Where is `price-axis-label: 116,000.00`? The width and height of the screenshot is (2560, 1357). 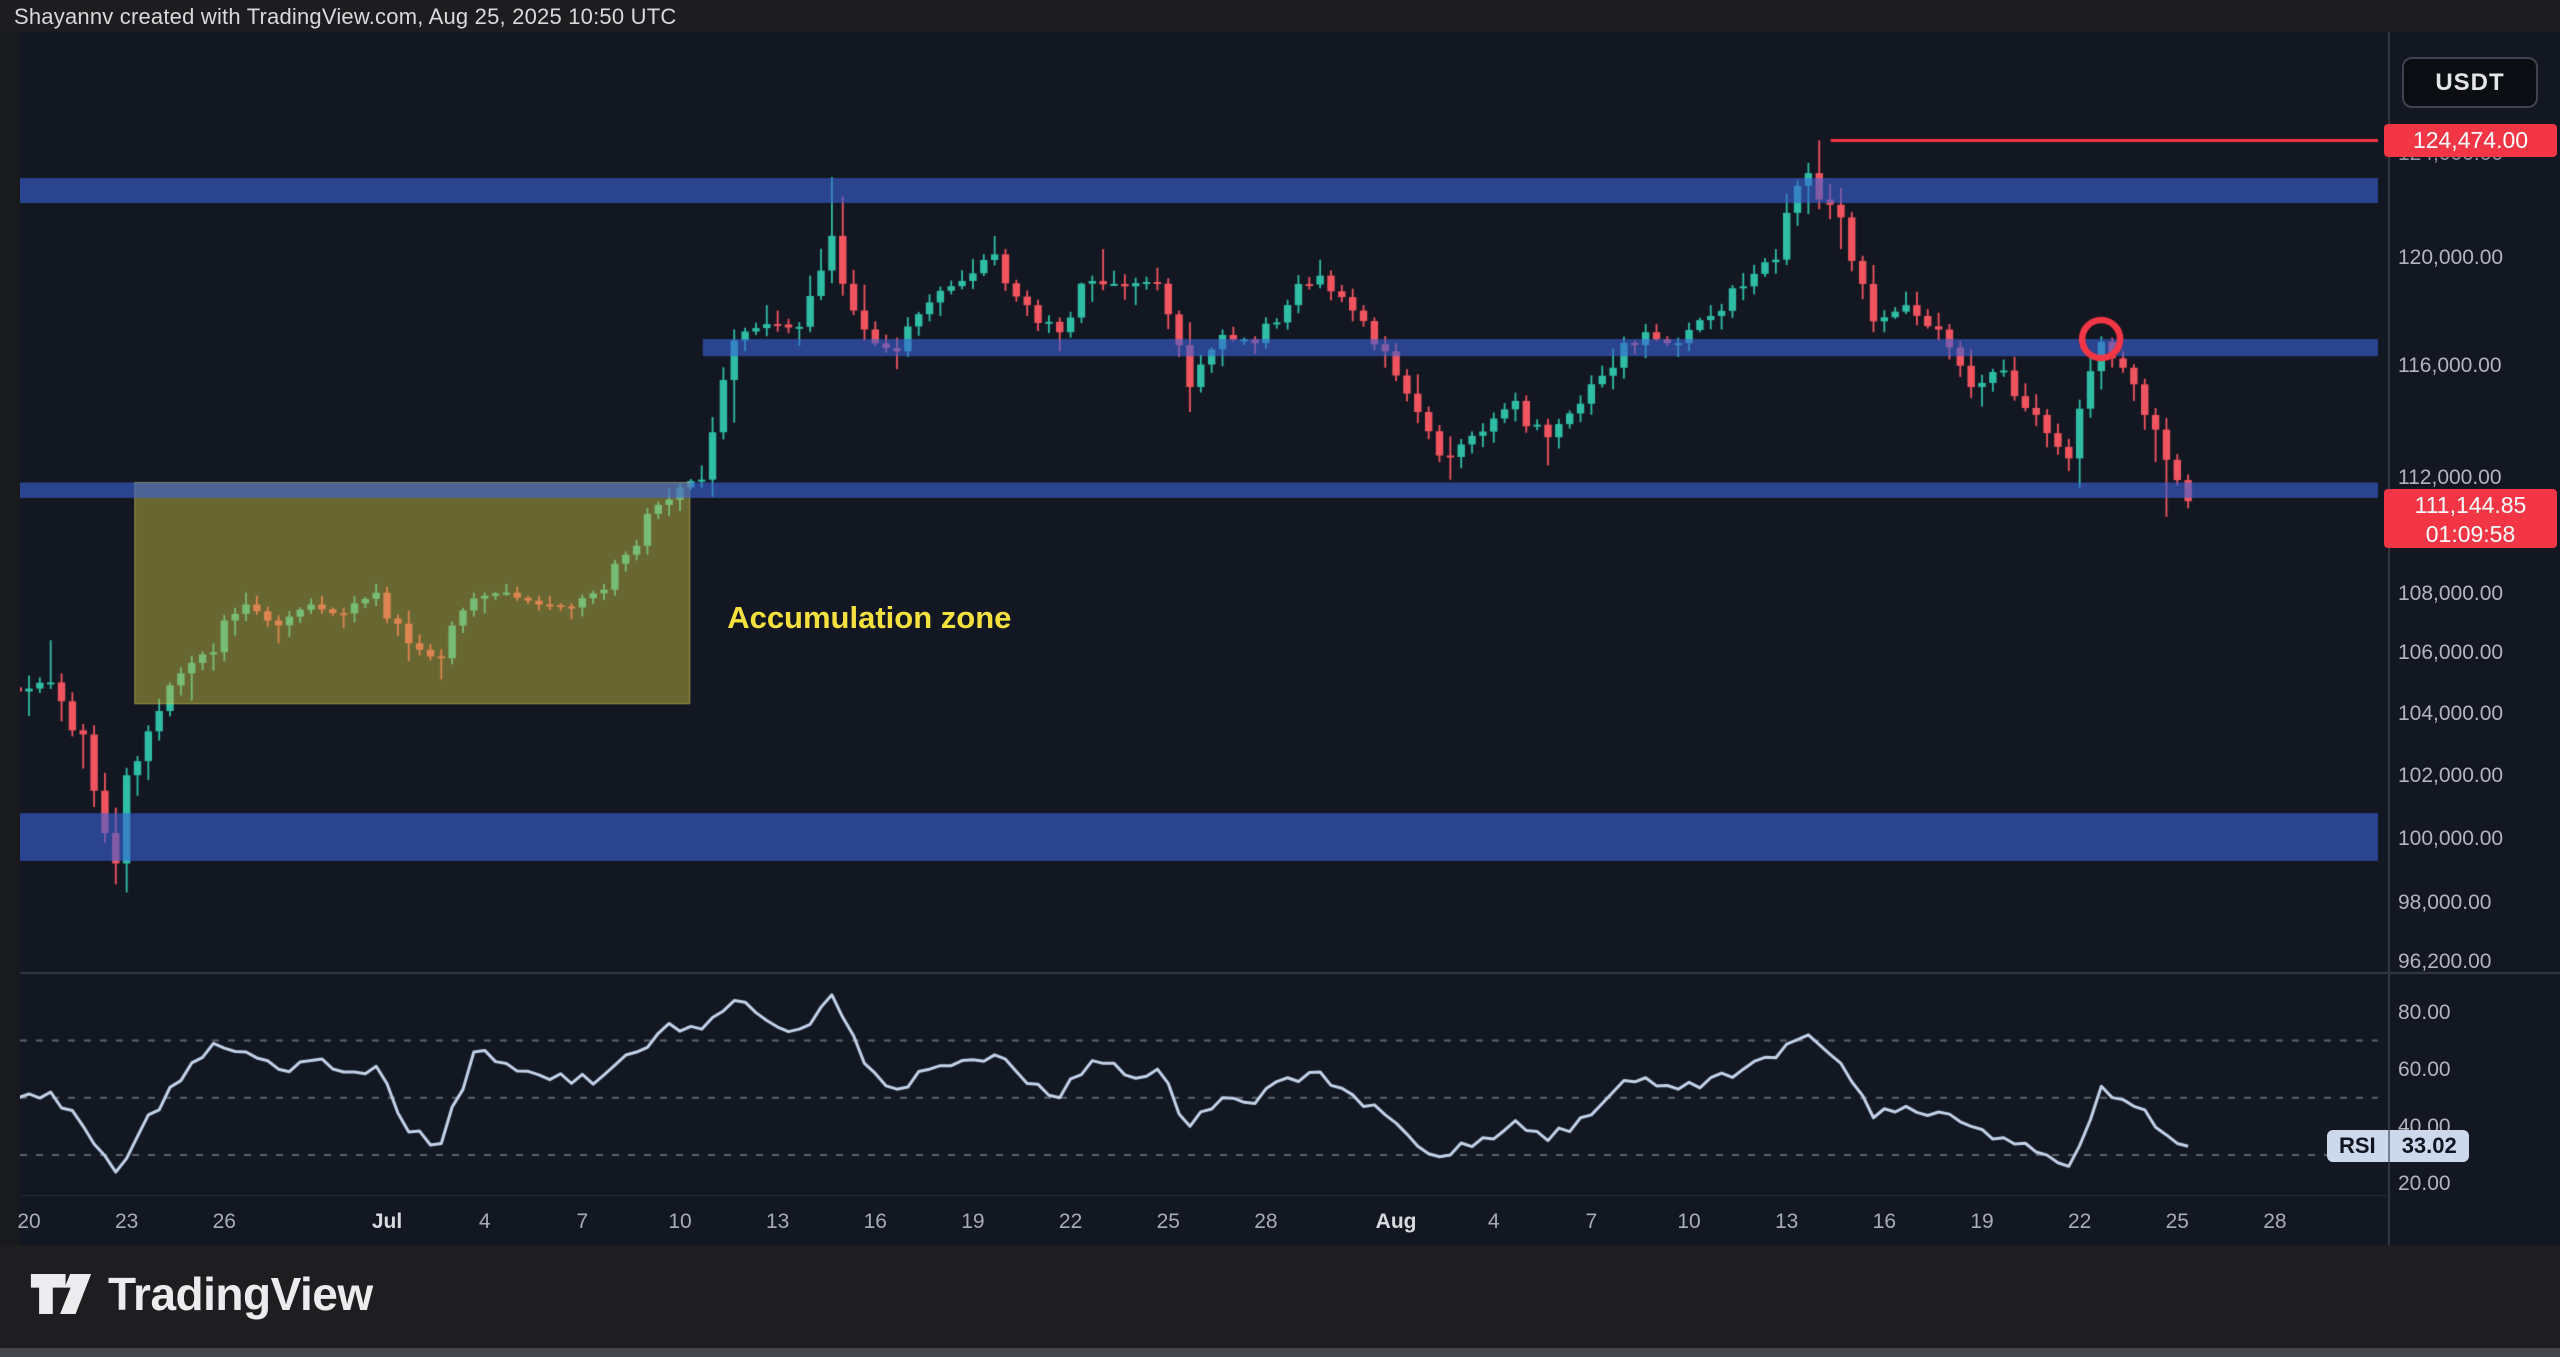 price-axis-label: 116,000.00 is located at coordinates (2450, 365).